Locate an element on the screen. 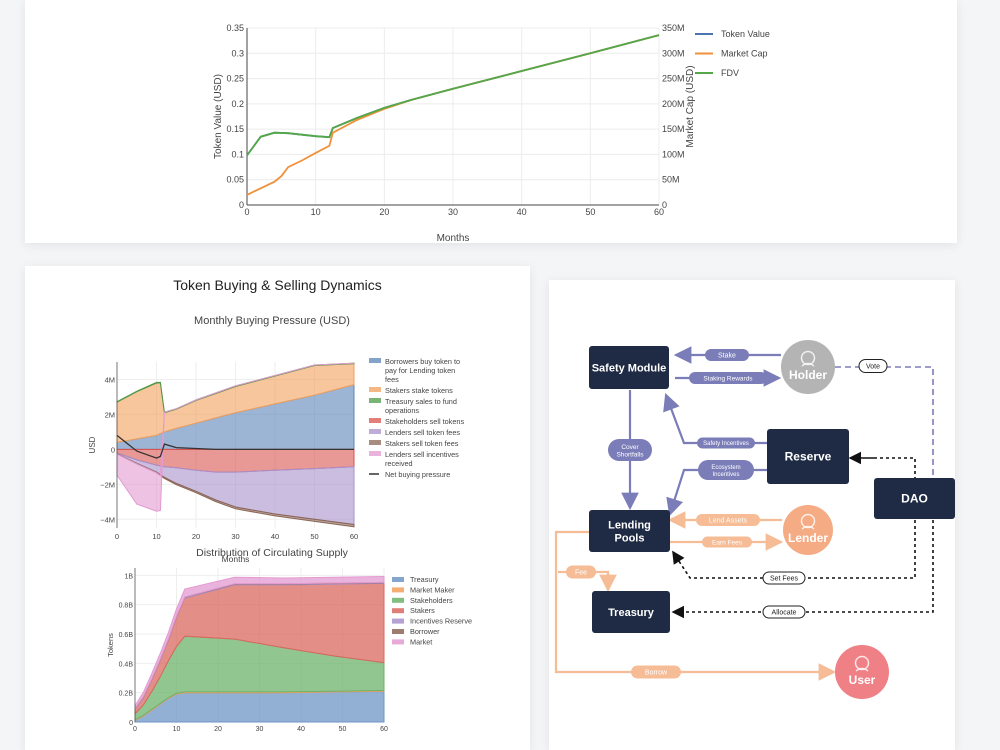 This screenshot has width=1000, height=750. y-tick-label: −2M is located at coordinates (107, 484).